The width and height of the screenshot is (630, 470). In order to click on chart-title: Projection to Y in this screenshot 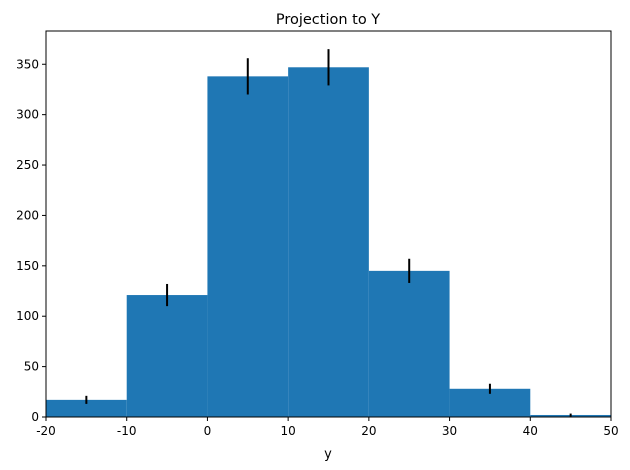, I will do `click(328, 20)`.